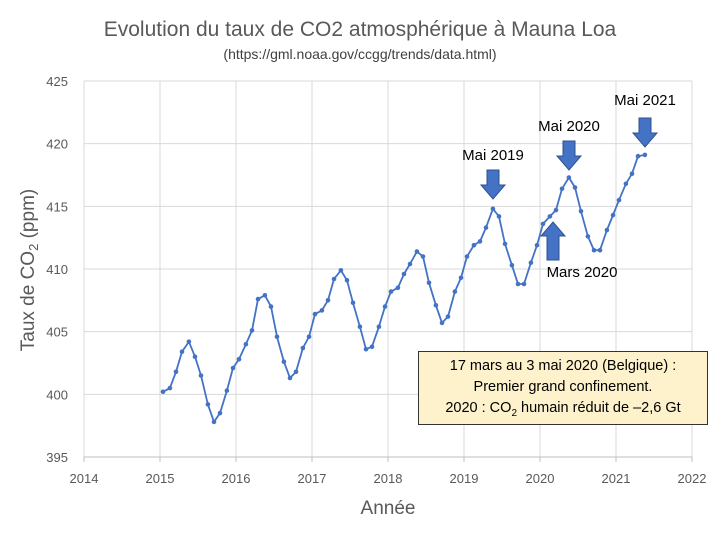 The width and height of the screenshot is (720, 540). I want to click on x-tick-label-2022: 2022, so click(692, 478).